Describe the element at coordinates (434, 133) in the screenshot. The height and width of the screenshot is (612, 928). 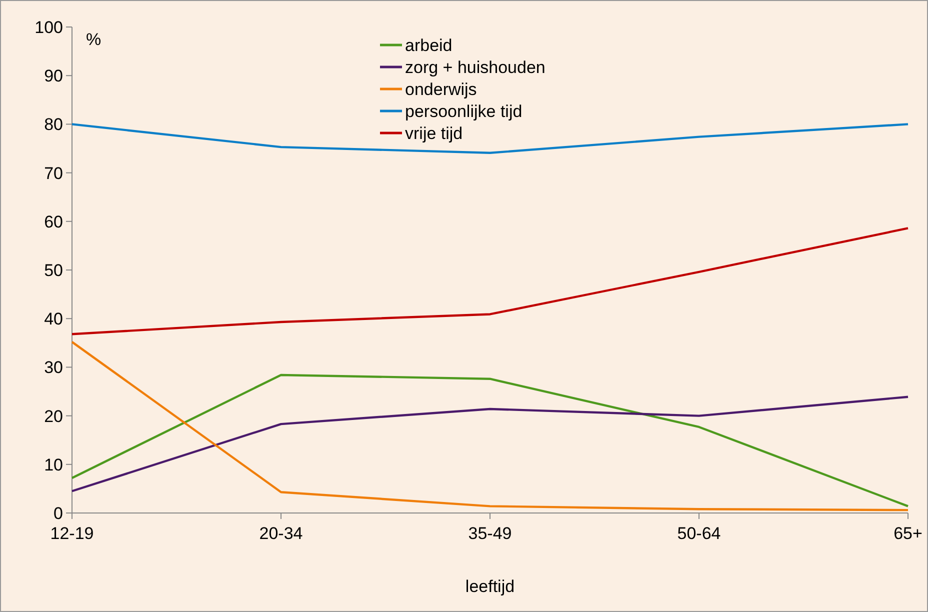
I see `legend-label: vrije tijd` at that location.